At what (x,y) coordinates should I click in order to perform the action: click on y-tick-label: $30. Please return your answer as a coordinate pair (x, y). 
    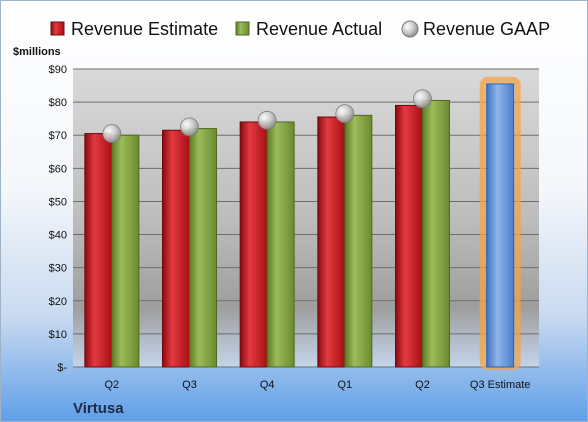
    Looking at the image, I should click on (58, 269).